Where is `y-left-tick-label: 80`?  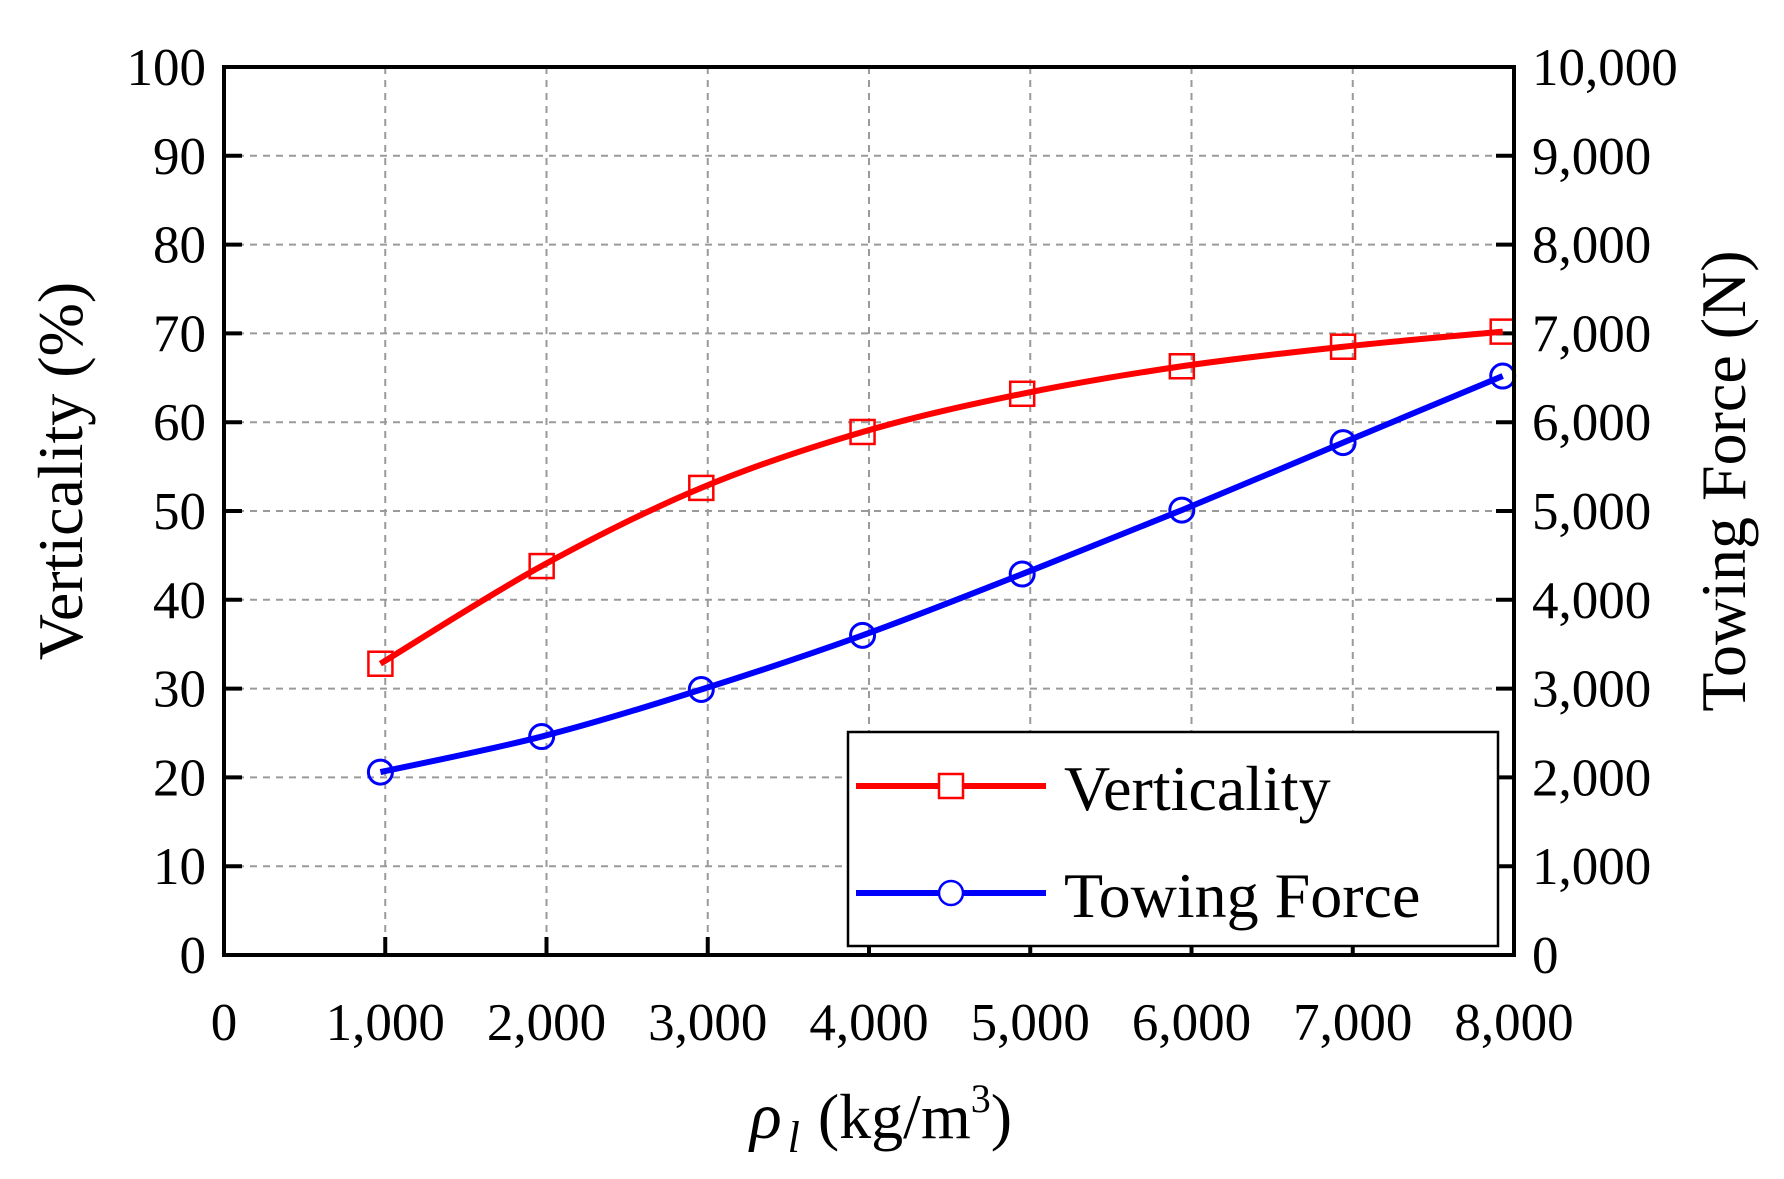 y-left-tick-label: 80 is located at coordinates (179, 246).